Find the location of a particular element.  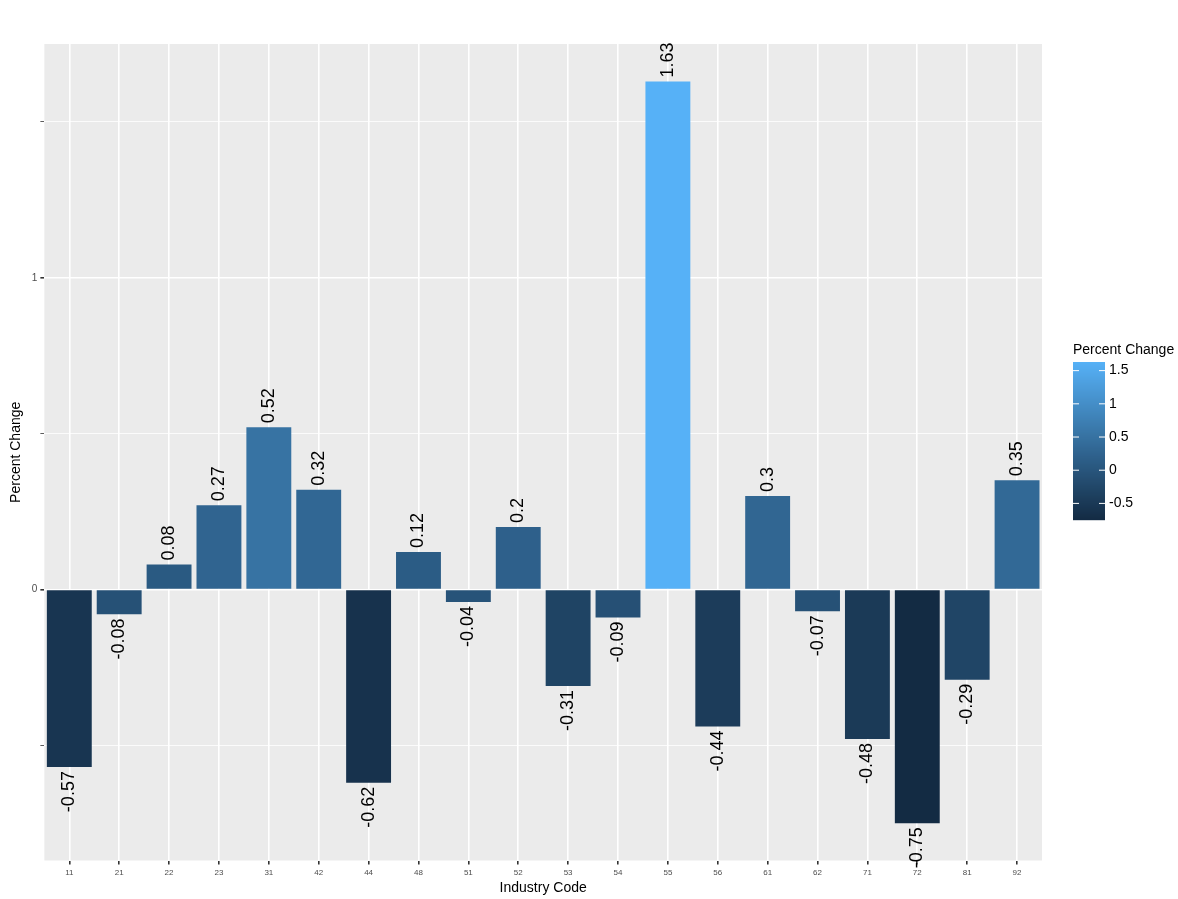

data-label: -0.48 is located at coordinates (866, 764).